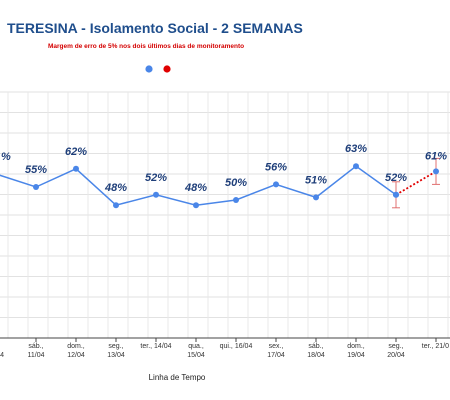  What do you see at coordinates (36, 170) in the screenshot?
I see `data-label: 55%` at bounding box center [36, 170].